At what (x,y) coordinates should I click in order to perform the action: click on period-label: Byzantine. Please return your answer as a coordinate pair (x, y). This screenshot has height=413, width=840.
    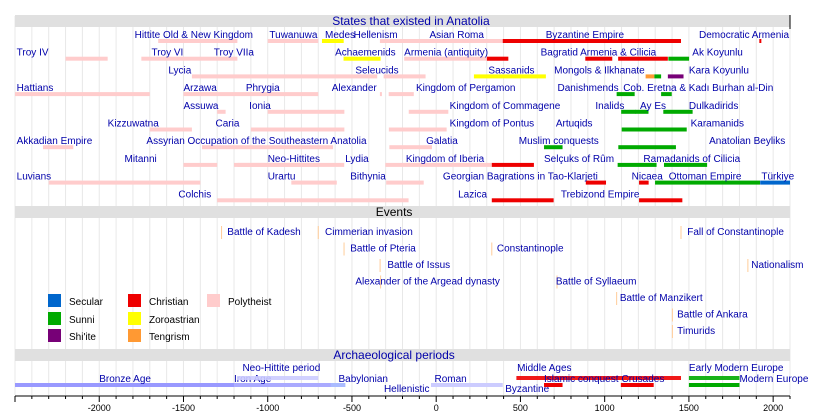
    Looking at the image, I should click on (527, 389).